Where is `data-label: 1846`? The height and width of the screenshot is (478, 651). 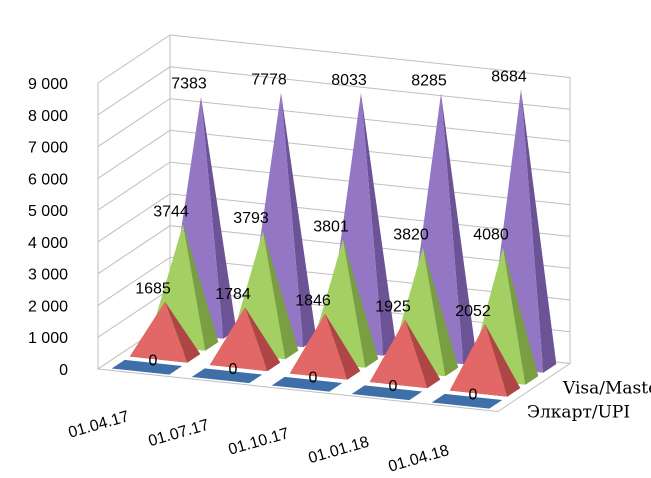 data-label: 1846 is located at coordinates (313, 301).